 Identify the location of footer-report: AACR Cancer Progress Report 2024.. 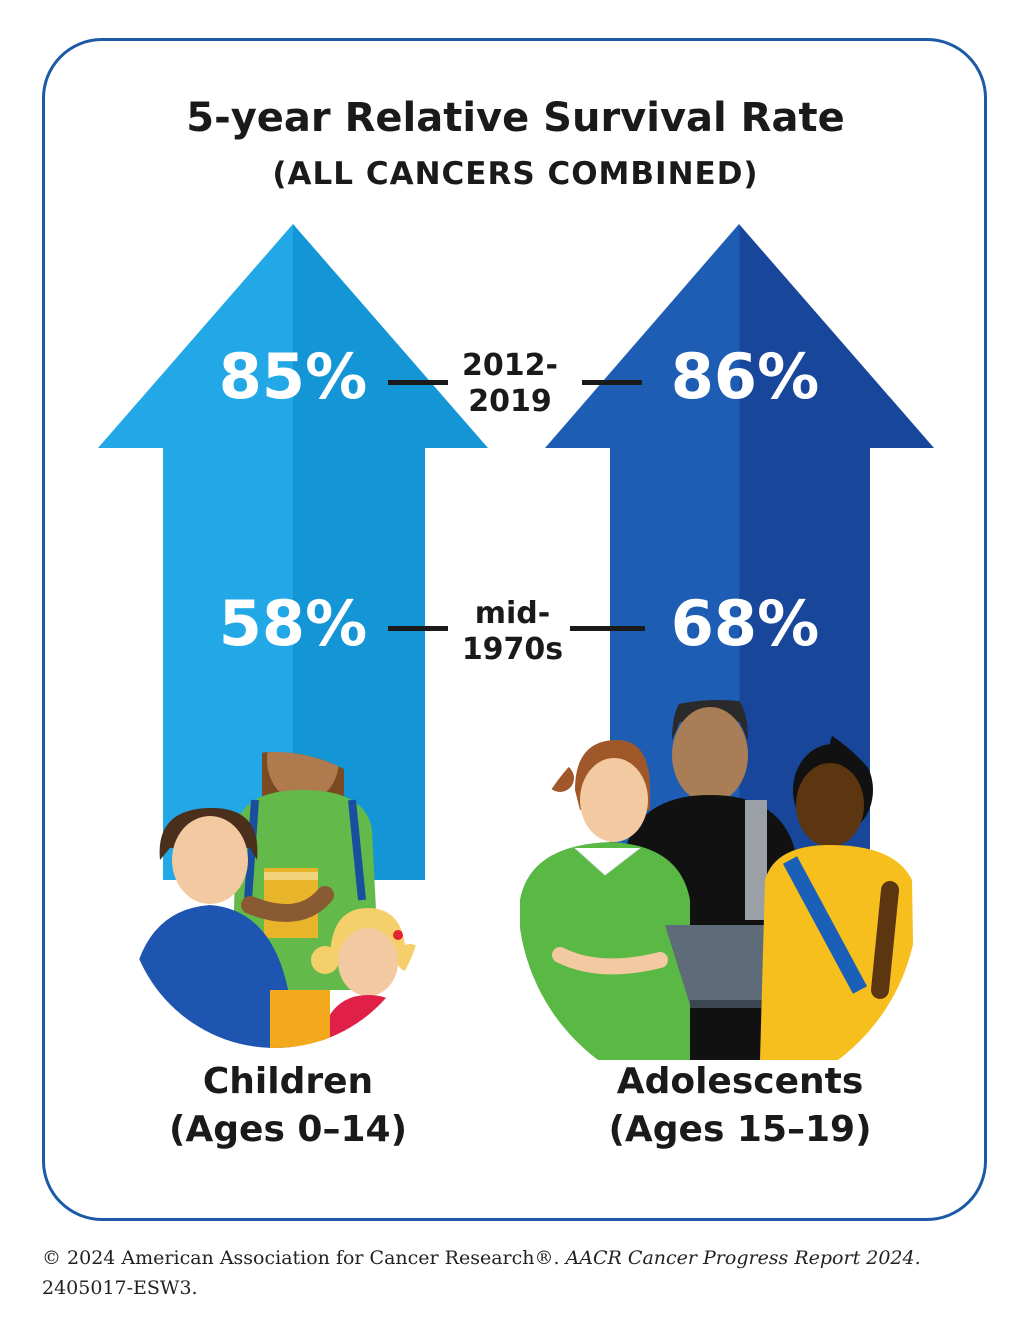
(743, 1258).